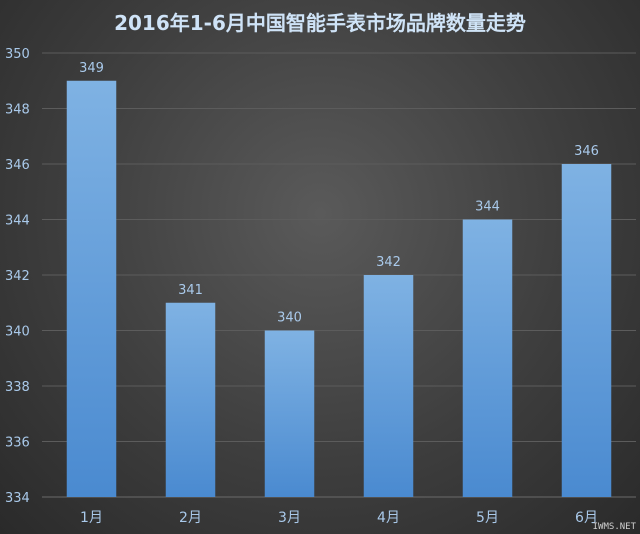  I want to click on y-tick-label: 350, so click(17, 54).